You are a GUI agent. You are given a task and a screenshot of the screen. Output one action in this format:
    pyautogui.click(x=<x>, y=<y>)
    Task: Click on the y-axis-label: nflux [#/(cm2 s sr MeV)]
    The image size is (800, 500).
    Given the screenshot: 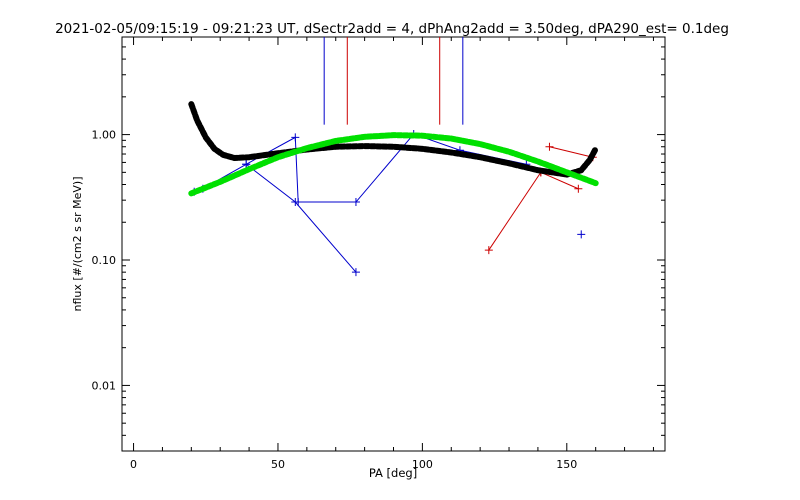 What is the action you would take?
    pyautogui.click(x=77, y=244)
    